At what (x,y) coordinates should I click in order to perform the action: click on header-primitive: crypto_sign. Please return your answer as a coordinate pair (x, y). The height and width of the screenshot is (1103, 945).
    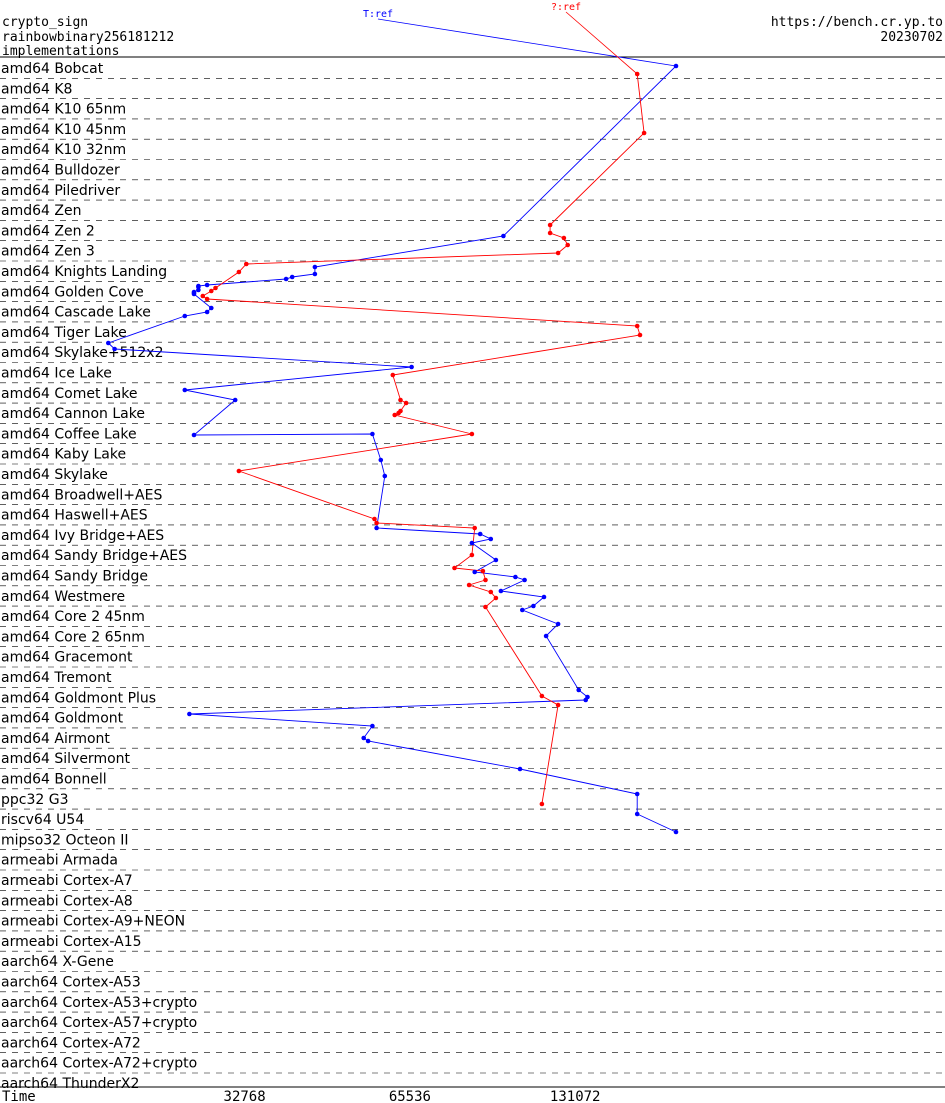
    Looking at the image, I should click on (45, 22).